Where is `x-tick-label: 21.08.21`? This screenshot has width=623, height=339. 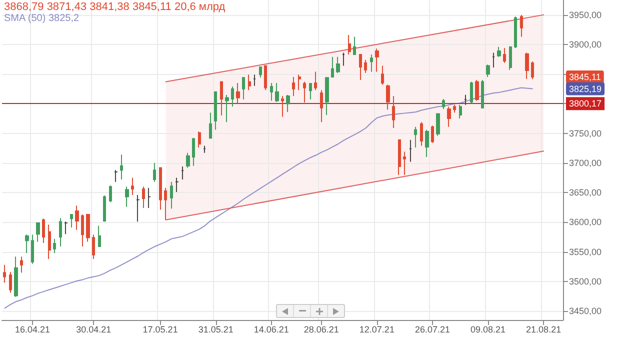 x-tick-label: 21.08.21 is located at coordinates (544, 329).